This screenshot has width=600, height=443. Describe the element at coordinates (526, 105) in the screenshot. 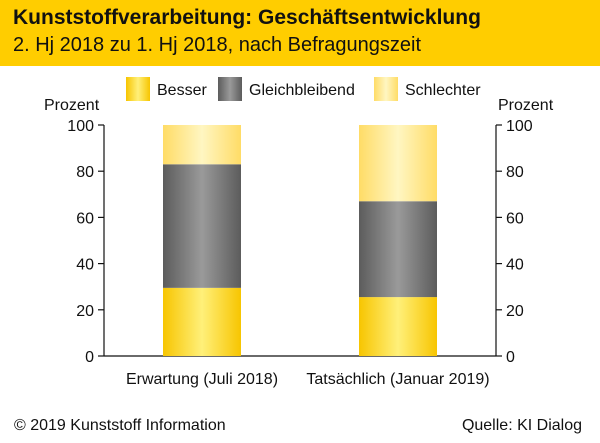

I see `y-axis-label-right: Prozent` at that location.